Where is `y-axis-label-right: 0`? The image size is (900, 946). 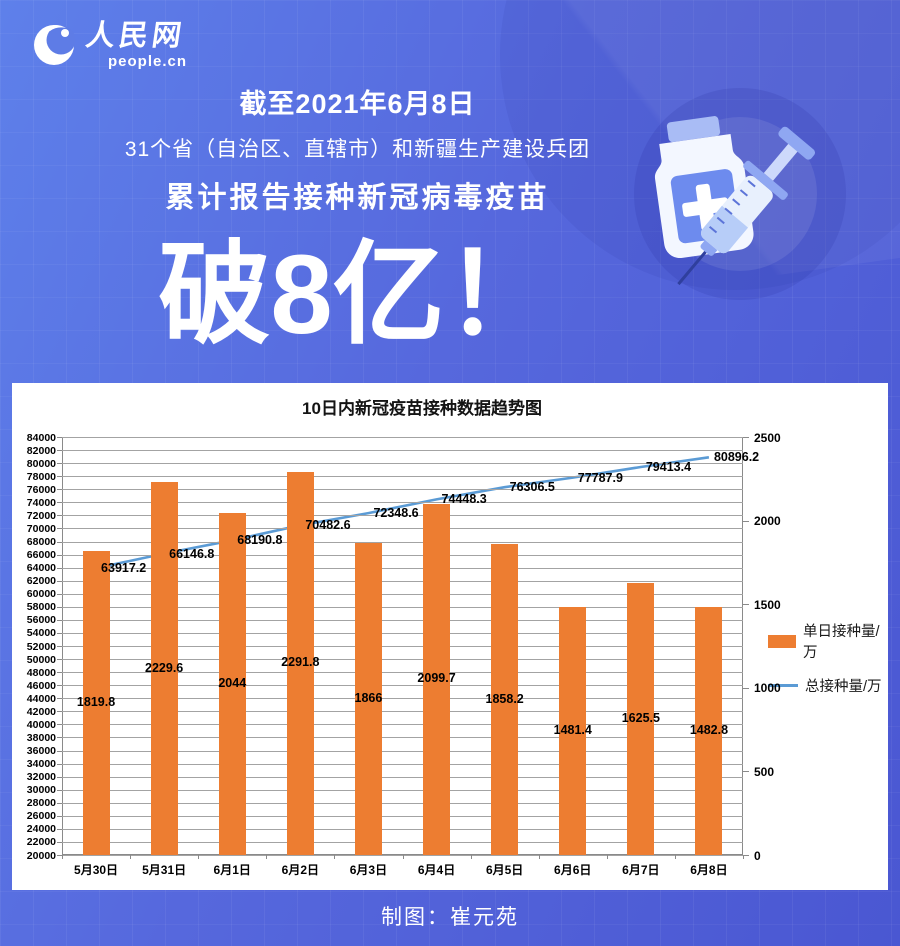
y-axis-label-right: 0 is located at coordinates (757, 855).